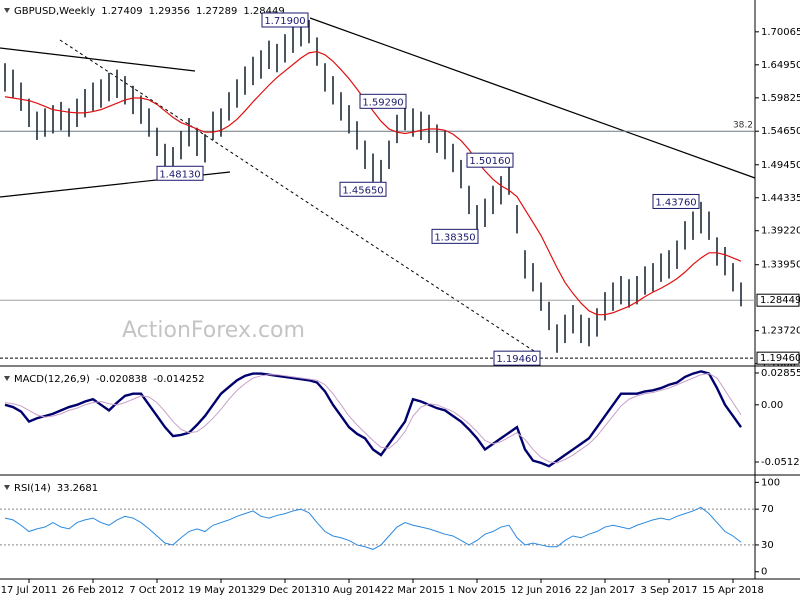 This screenshot has width=800, height=600. Describe the element at coordinates (52, 379) in the screenshot. I see `panel-title: MACD(12,26,9)` at that location.